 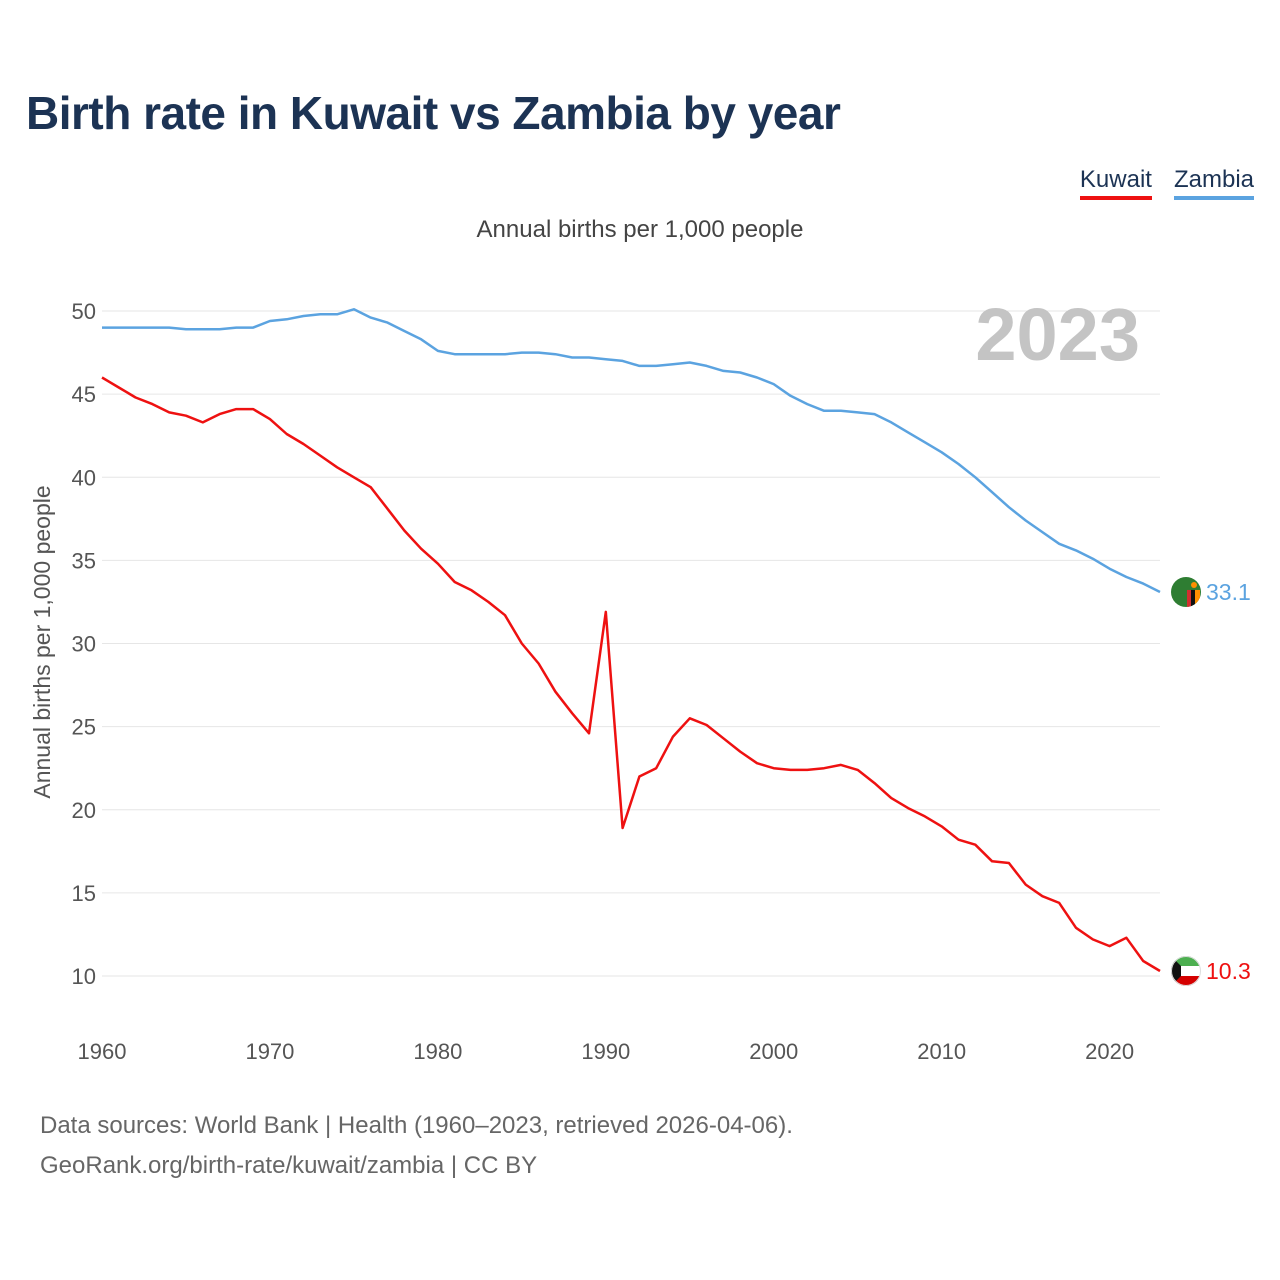 I want to click on x-tick-2010: 2010, so click(x=941, y=1051).